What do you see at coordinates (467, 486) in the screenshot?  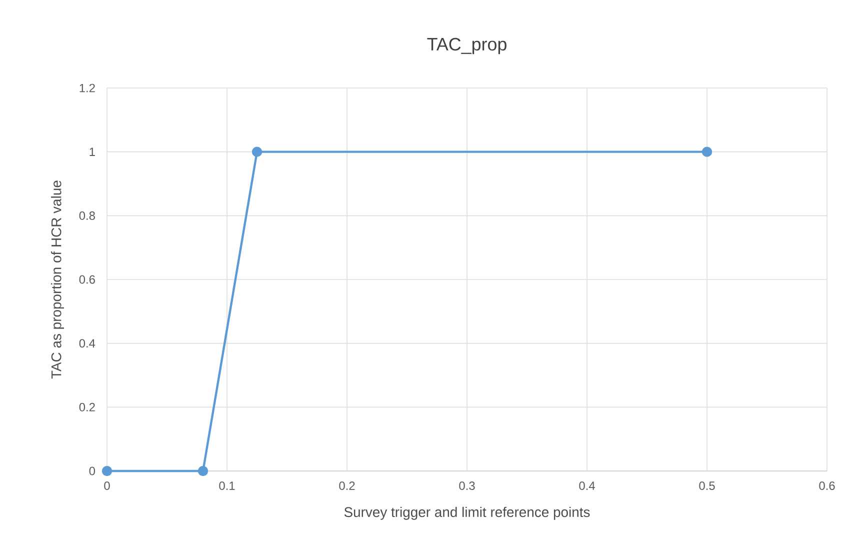 I see `x-tick-label: 0.3` at bounding box center [467, 486].